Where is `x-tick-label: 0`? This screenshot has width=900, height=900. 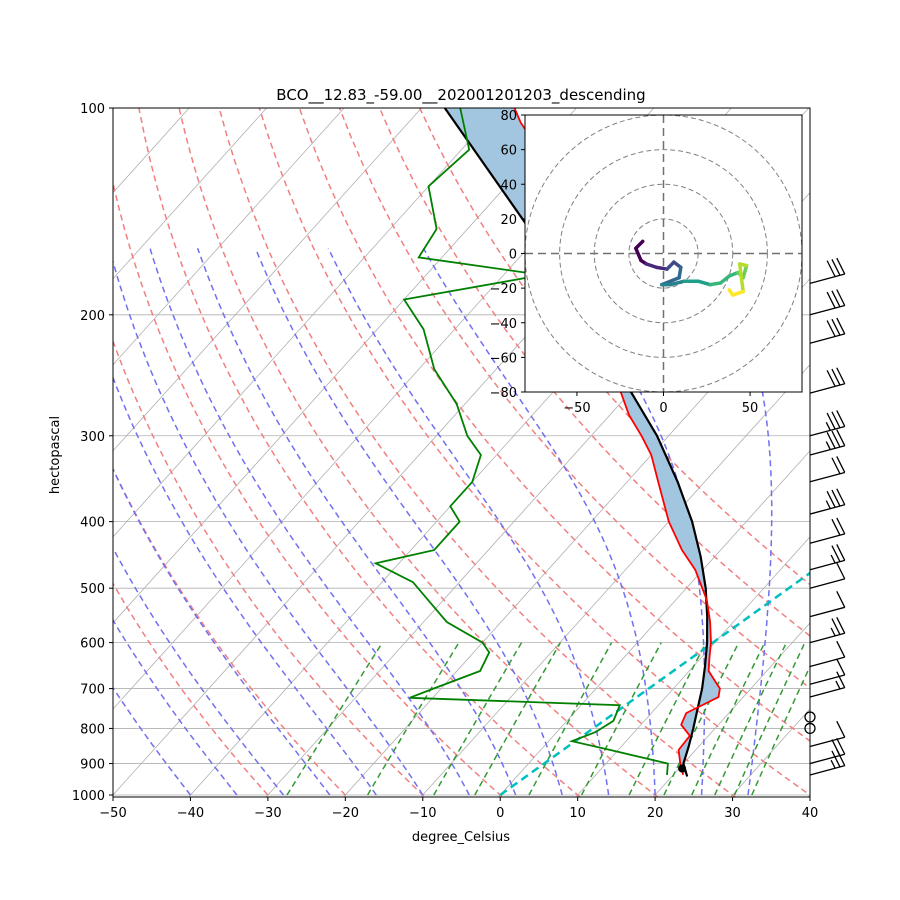 x-tick-label: 0 is located at coordinates (500, 813).